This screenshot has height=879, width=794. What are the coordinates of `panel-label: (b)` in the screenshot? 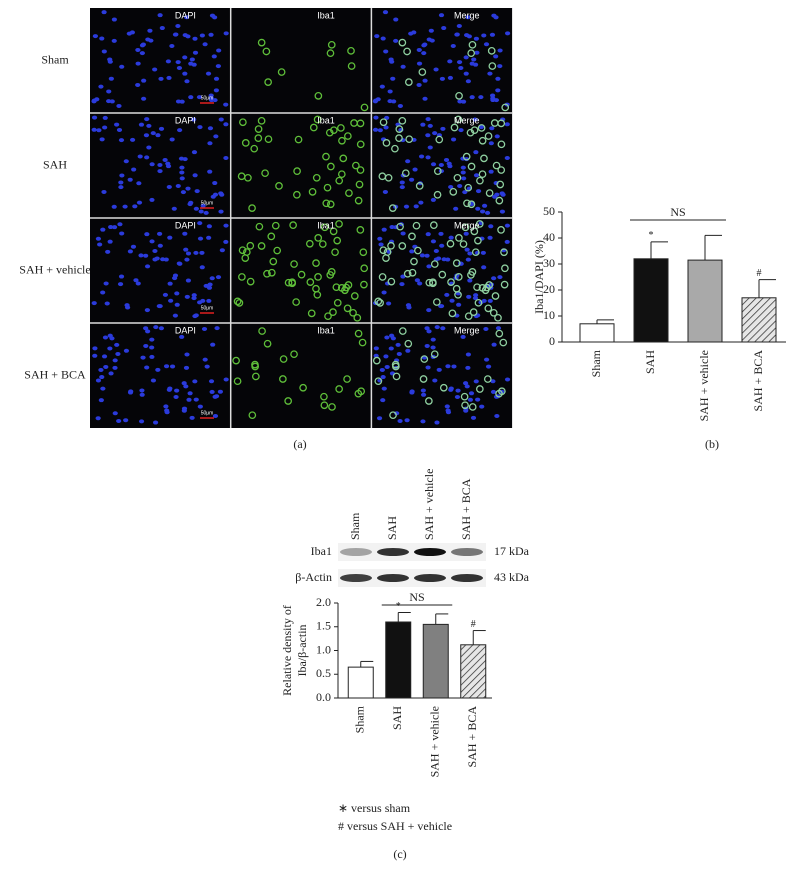 It's located at (712, 444).